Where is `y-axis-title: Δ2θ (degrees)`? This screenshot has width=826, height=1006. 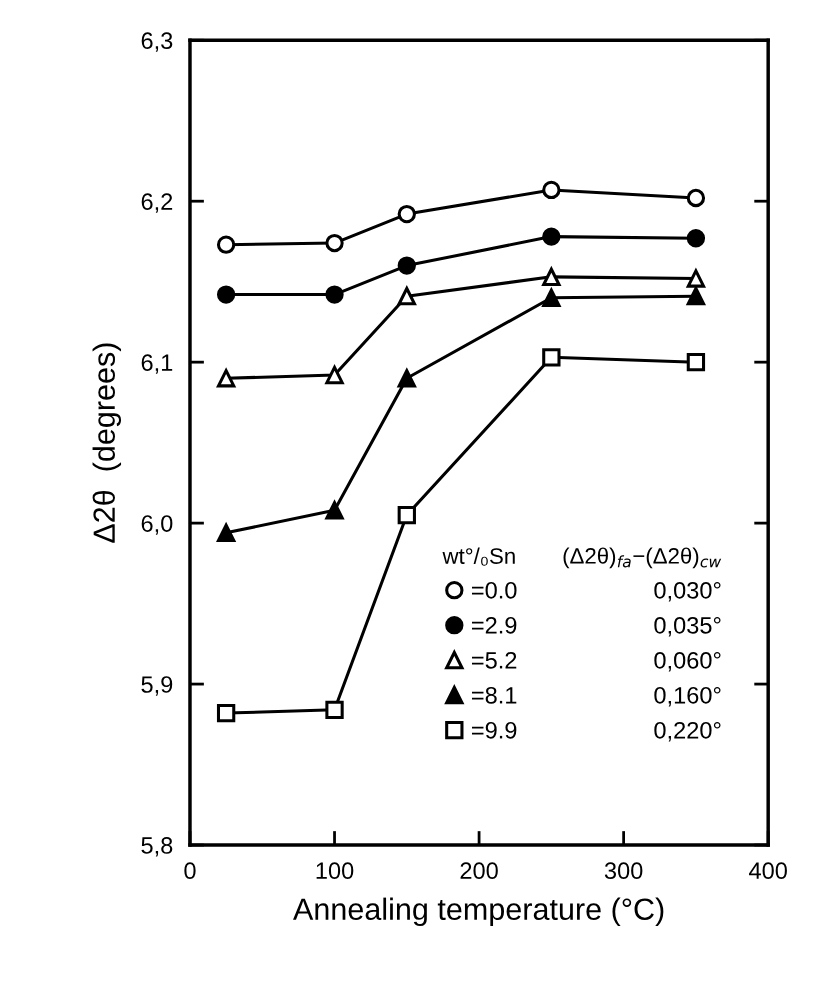
y-axis-title: Δ2θ (degrees) is located at coordinates (107, 443).